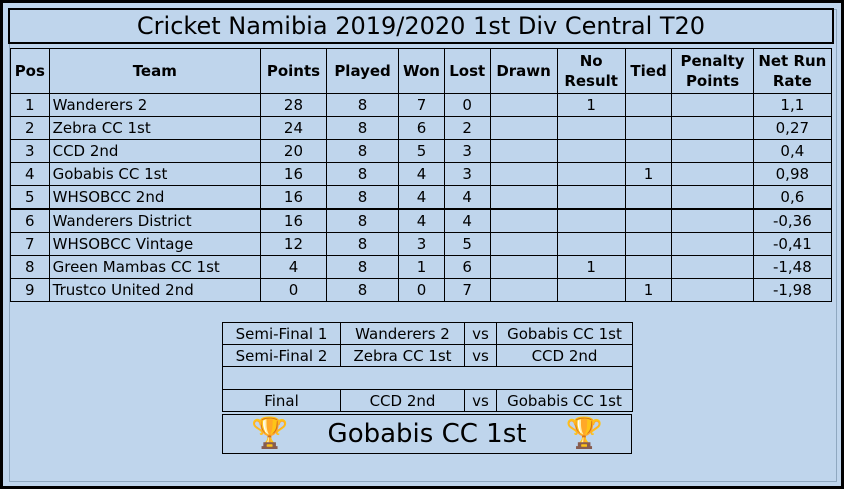 The height and width of the screenshot is (489, 844). What do you see at coordinates (467, 244) in the screenshot?
I see `cell-lost: 5` at bounding box center [467, 244].